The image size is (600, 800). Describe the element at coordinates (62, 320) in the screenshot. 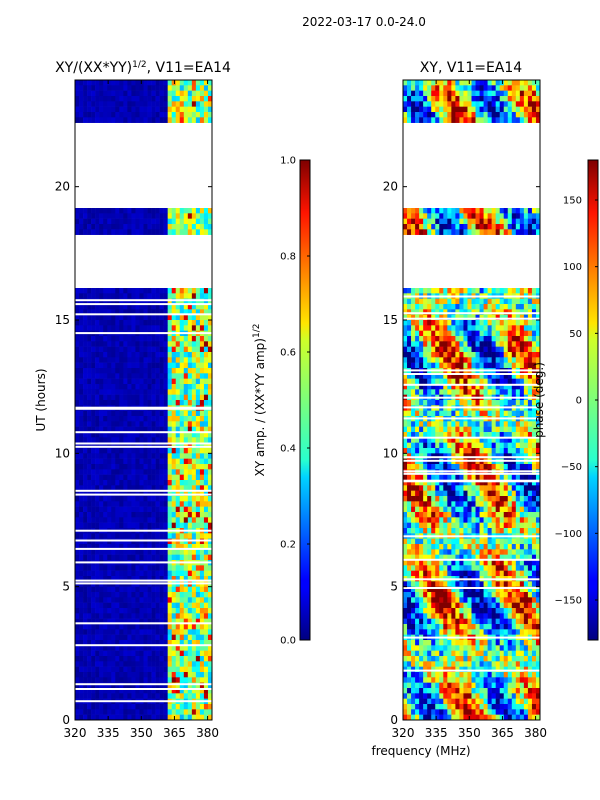

I see `y-tick-label: 15` at that location.